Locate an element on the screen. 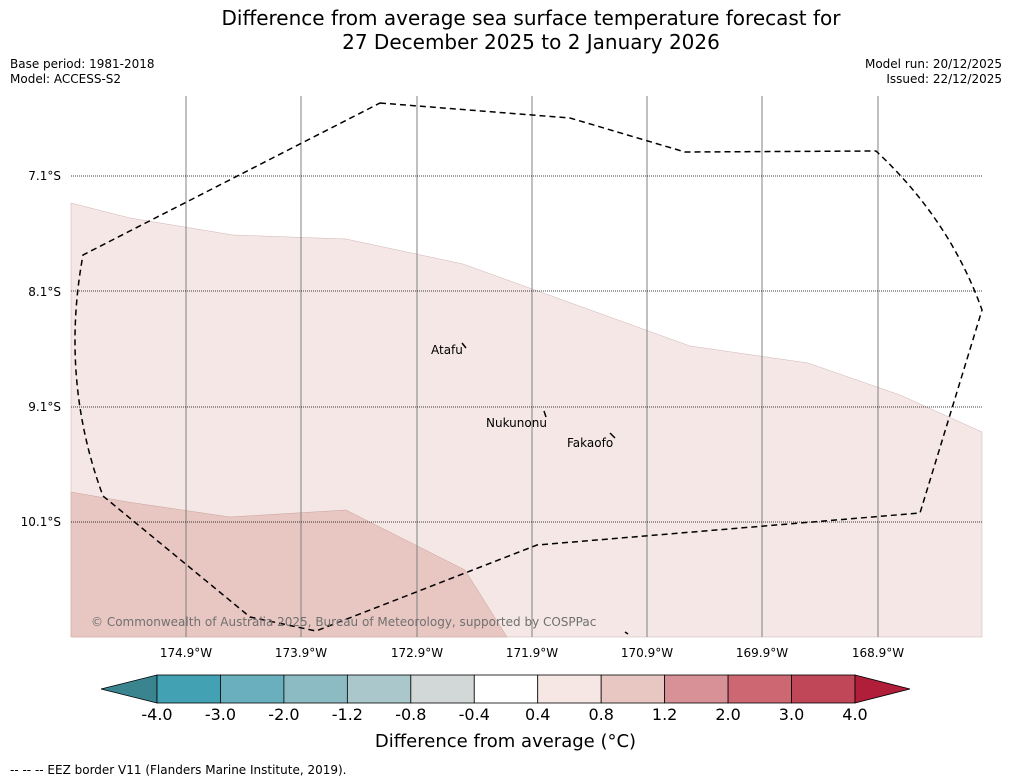 Image resolution: width=1011 pixels, height=781 pixels. lat-label-8.1: 8.1°S is located at coordinates (44, 292).